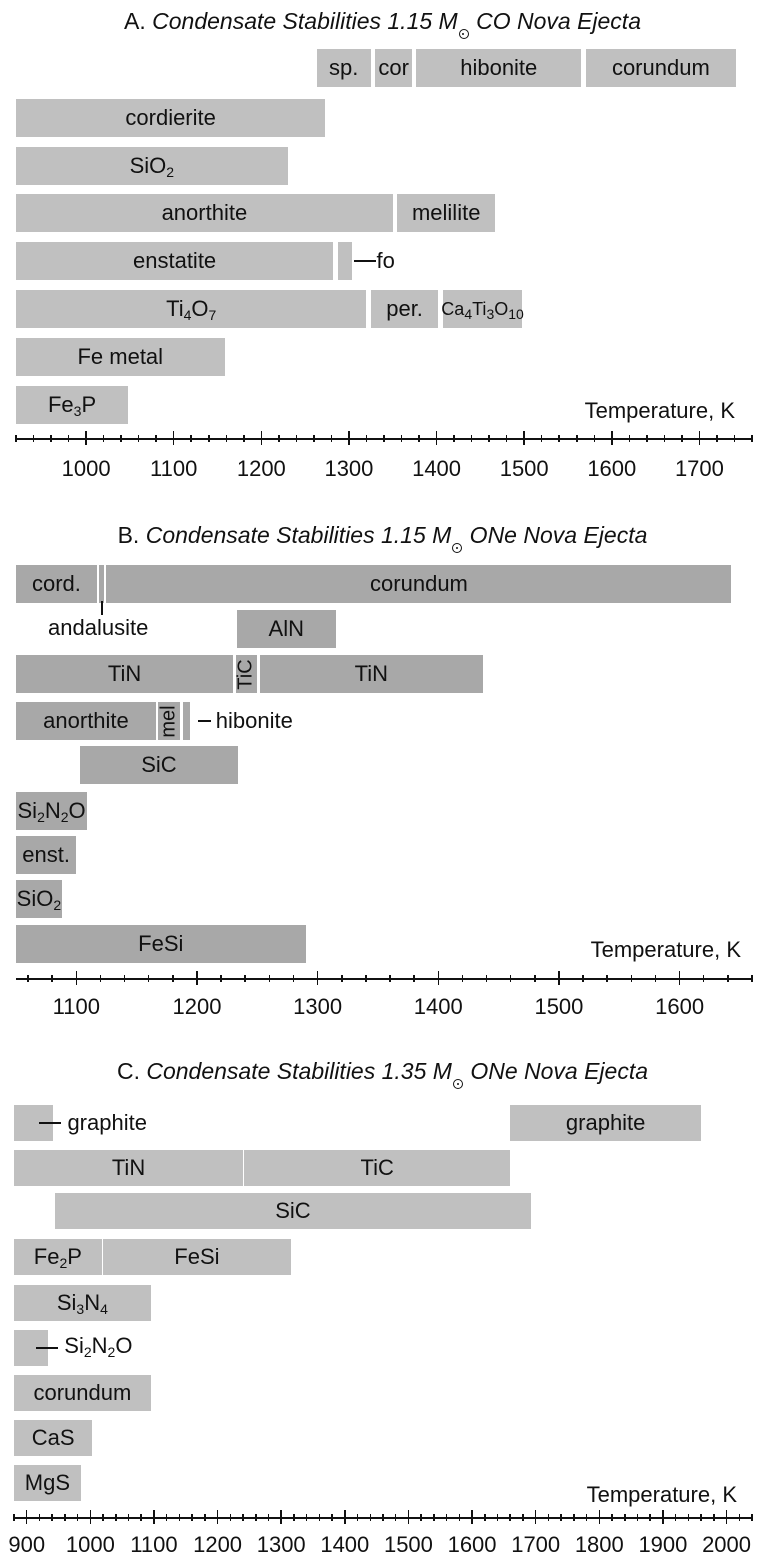  What do you see at coordinates (438, 1006) in the screenshot?
I see `tick-label-1400: 1400` at bounding box center [438, 1006].